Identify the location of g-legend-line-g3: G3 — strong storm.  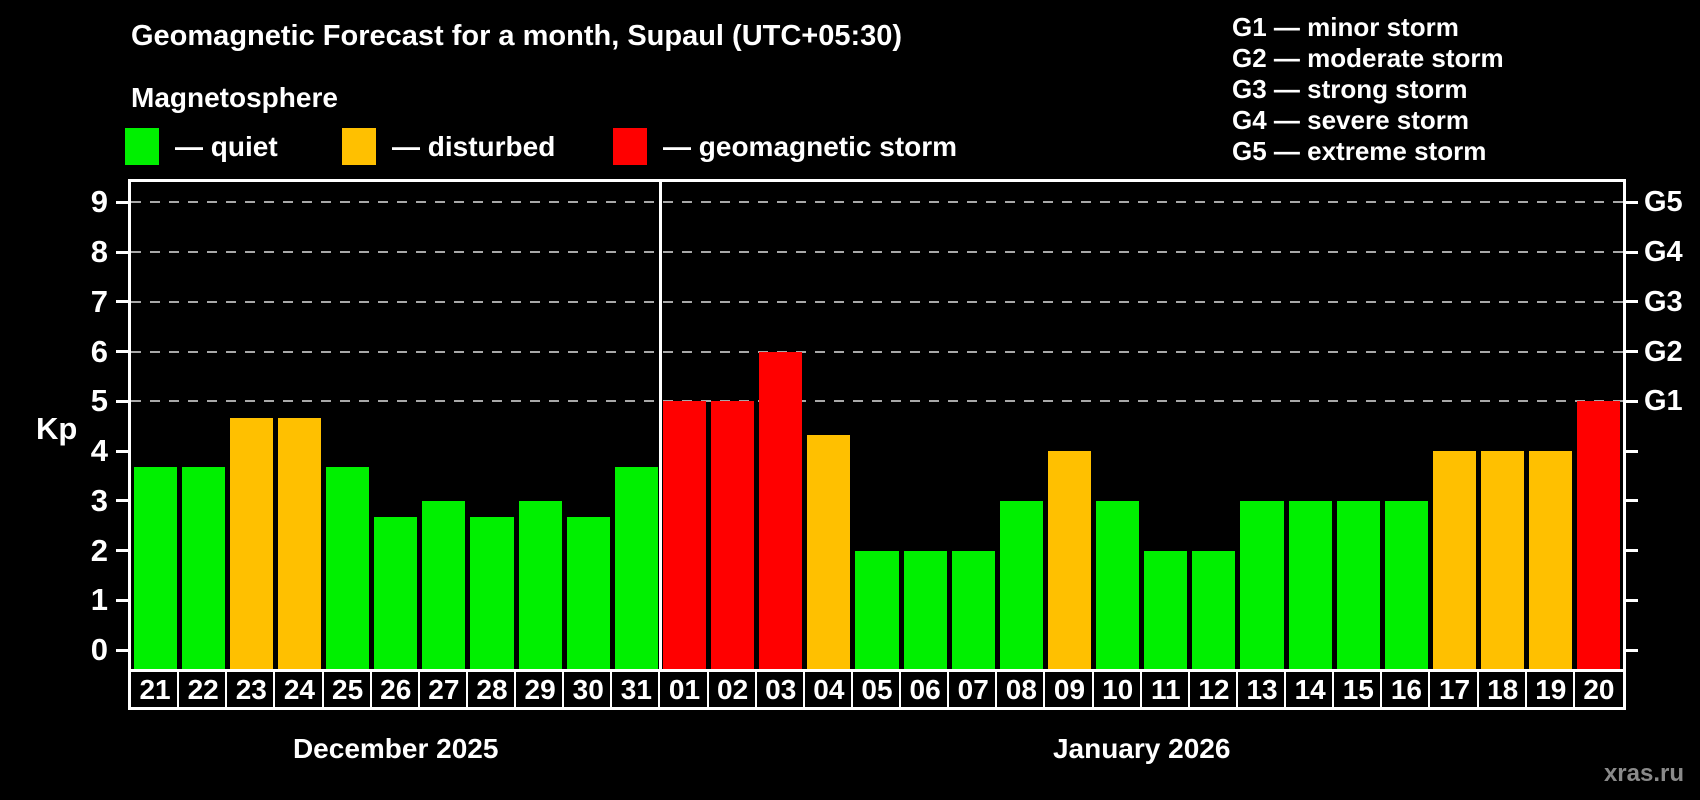
(1350, 89).